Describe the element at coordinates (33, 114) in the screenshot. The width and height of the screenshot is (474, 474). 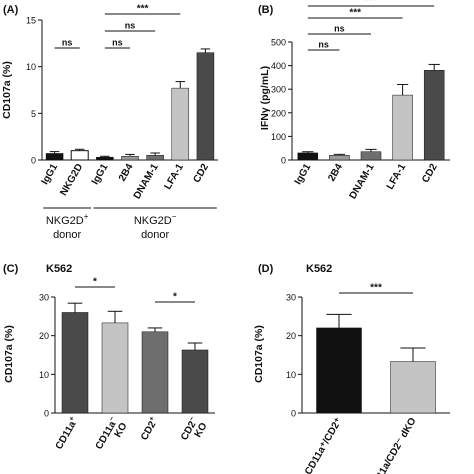
I see `y-tick-label: 5` at that location.